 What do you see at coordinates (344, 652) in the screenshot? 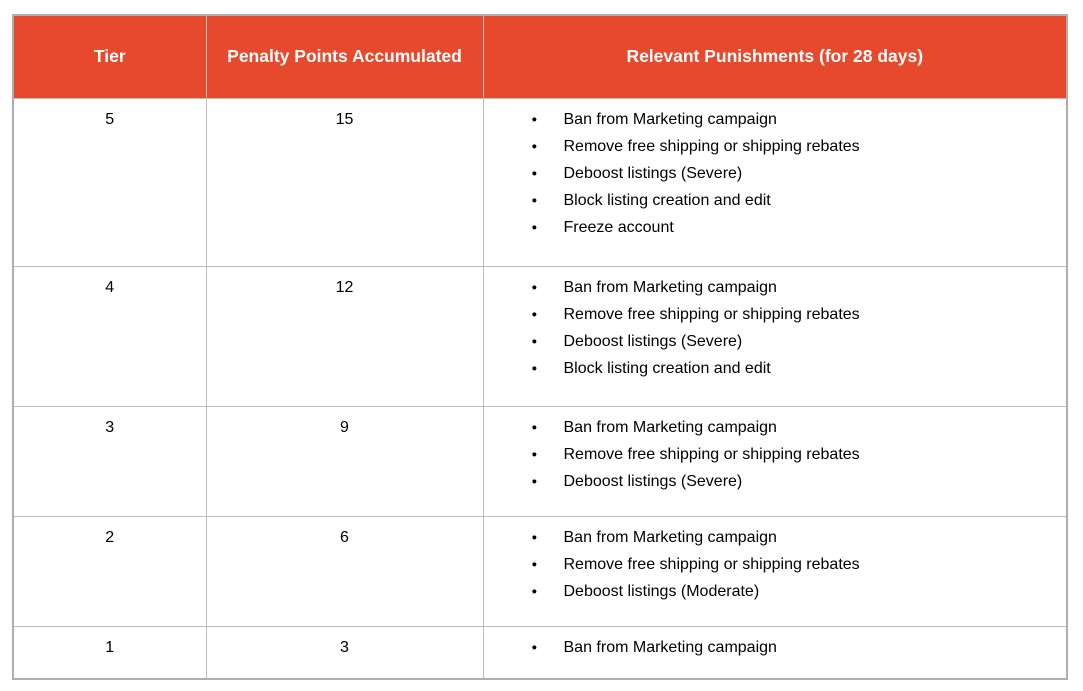
I see `penalty-points-cell: 3` at bounding box center [344, 652].